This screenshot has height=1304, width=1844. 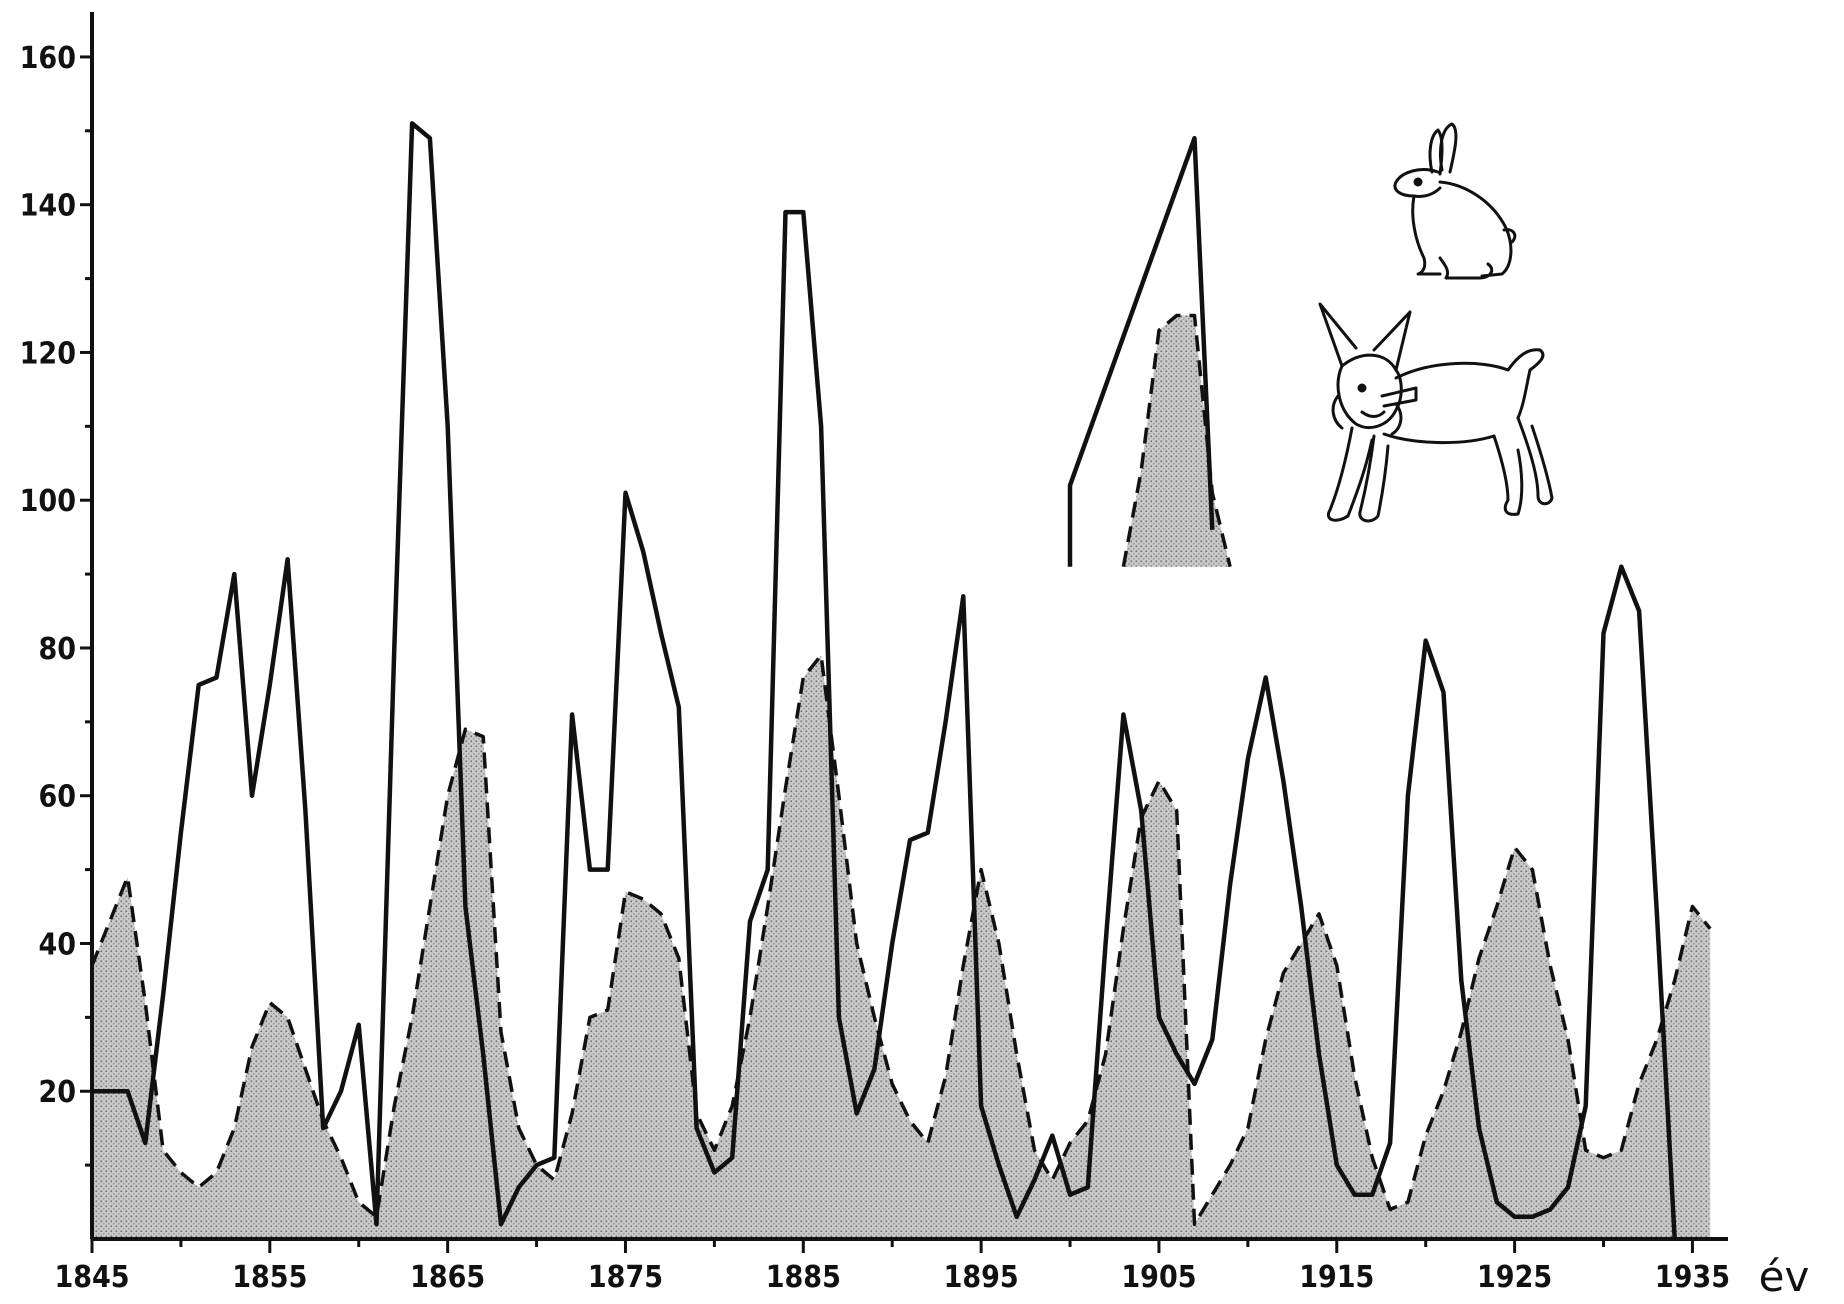 I want to click on x-tick-label: 1885, so click(x=803, y=1277).